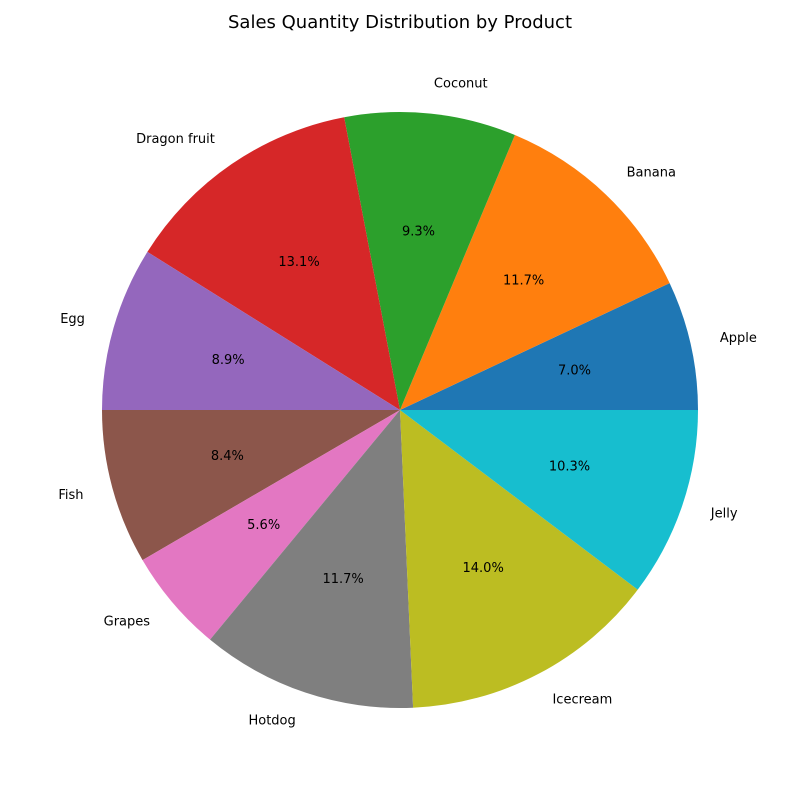 Image resolution: width=800 pixels, height=800 pixels. What do you see at coordinates (251, 485) in the screenshot?
I see `pie-slice-fish` at bounding box center [251, 485].